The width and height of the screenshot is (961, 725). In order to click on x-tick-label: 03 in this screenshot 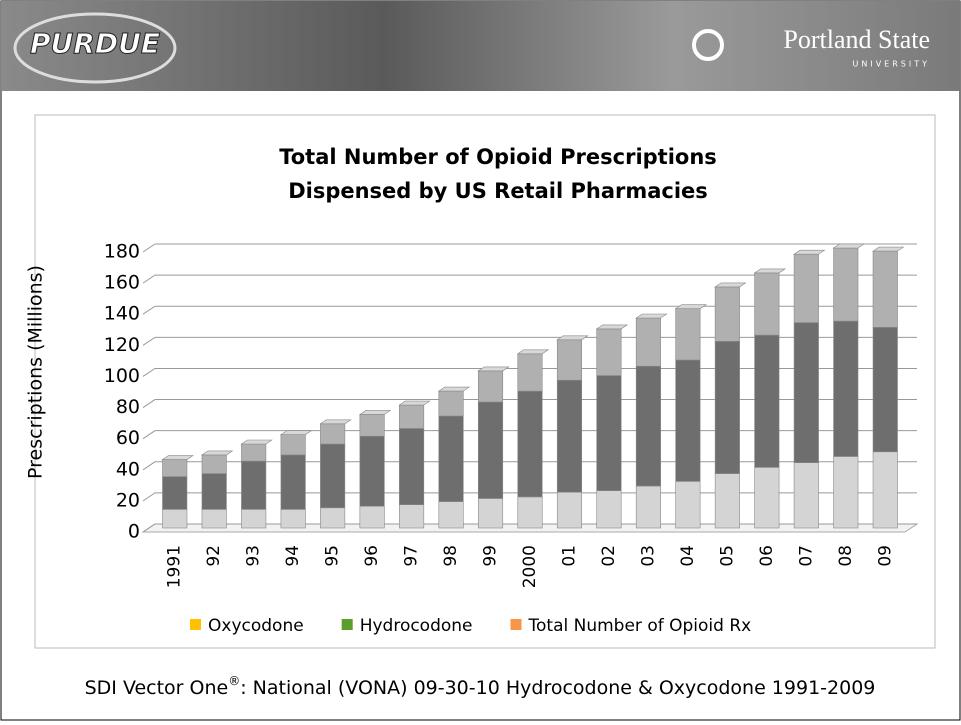, I will do `click(648, 556)`.